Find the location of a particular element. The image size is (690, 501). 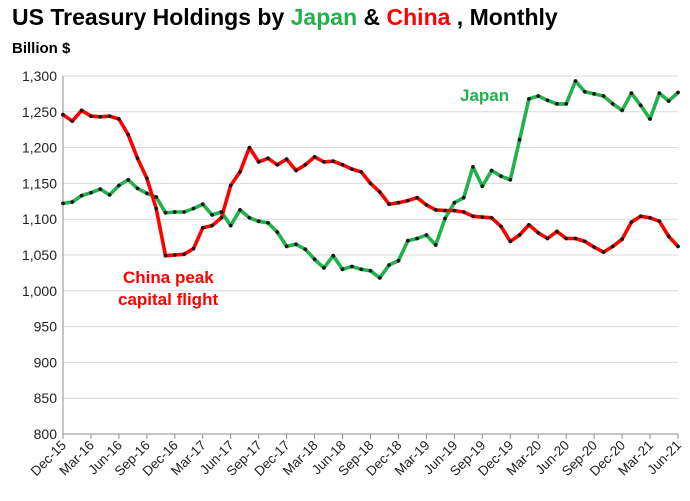

y-tick-label: 950 is located at coordinates (46, 327).